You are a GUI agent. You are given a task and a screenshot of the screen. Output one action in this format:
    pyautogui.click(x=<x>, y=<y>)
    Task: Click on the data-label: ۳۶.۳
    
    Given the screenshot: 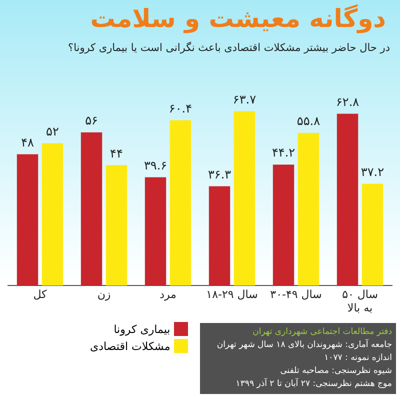 What is the action you would take?
    pyautogui.click(x=220, y=174)
    